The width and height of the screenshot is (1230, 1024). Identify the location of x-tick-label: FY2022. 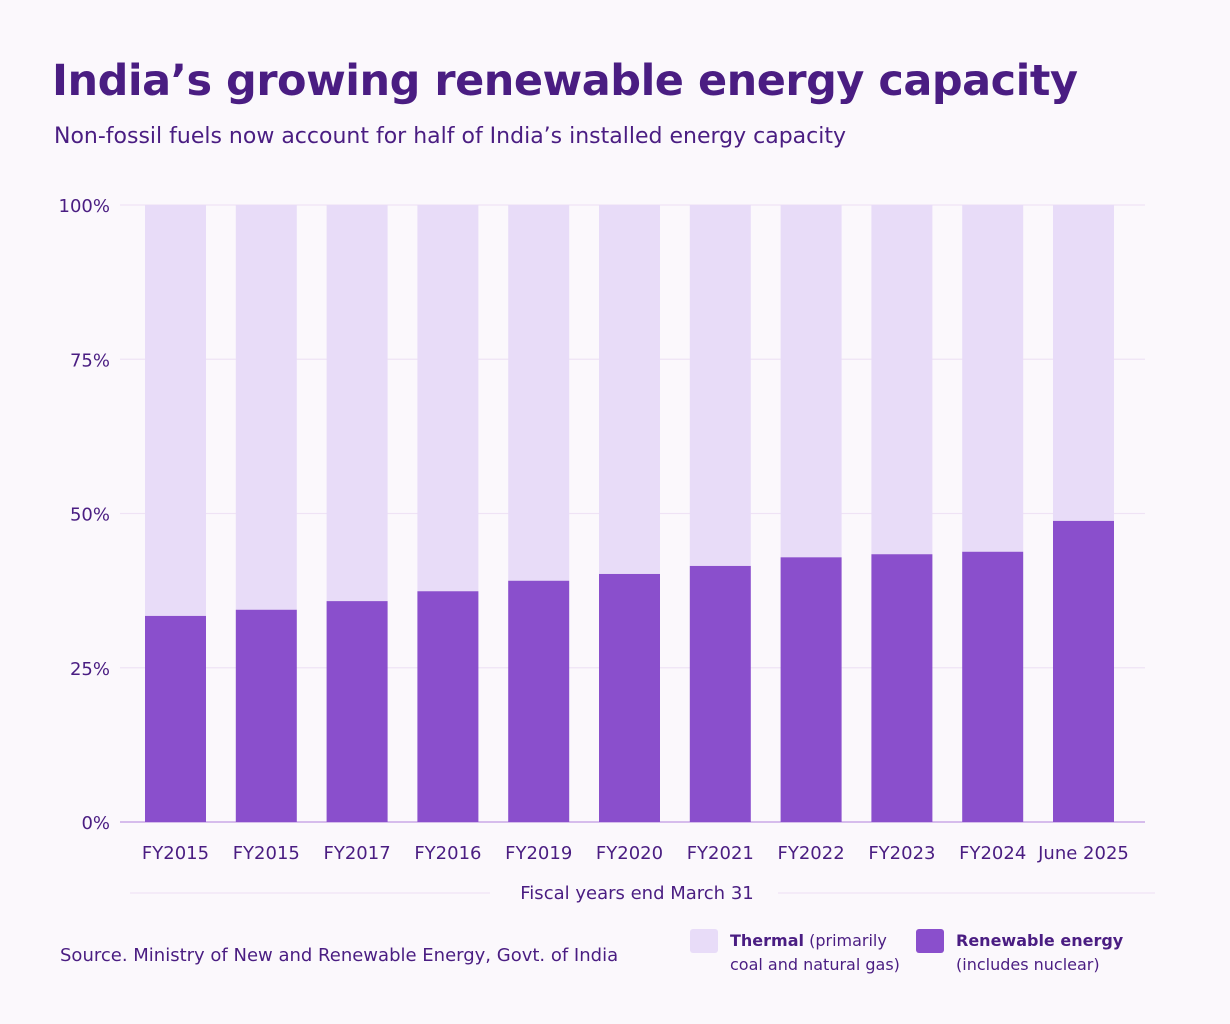
(811, 853).